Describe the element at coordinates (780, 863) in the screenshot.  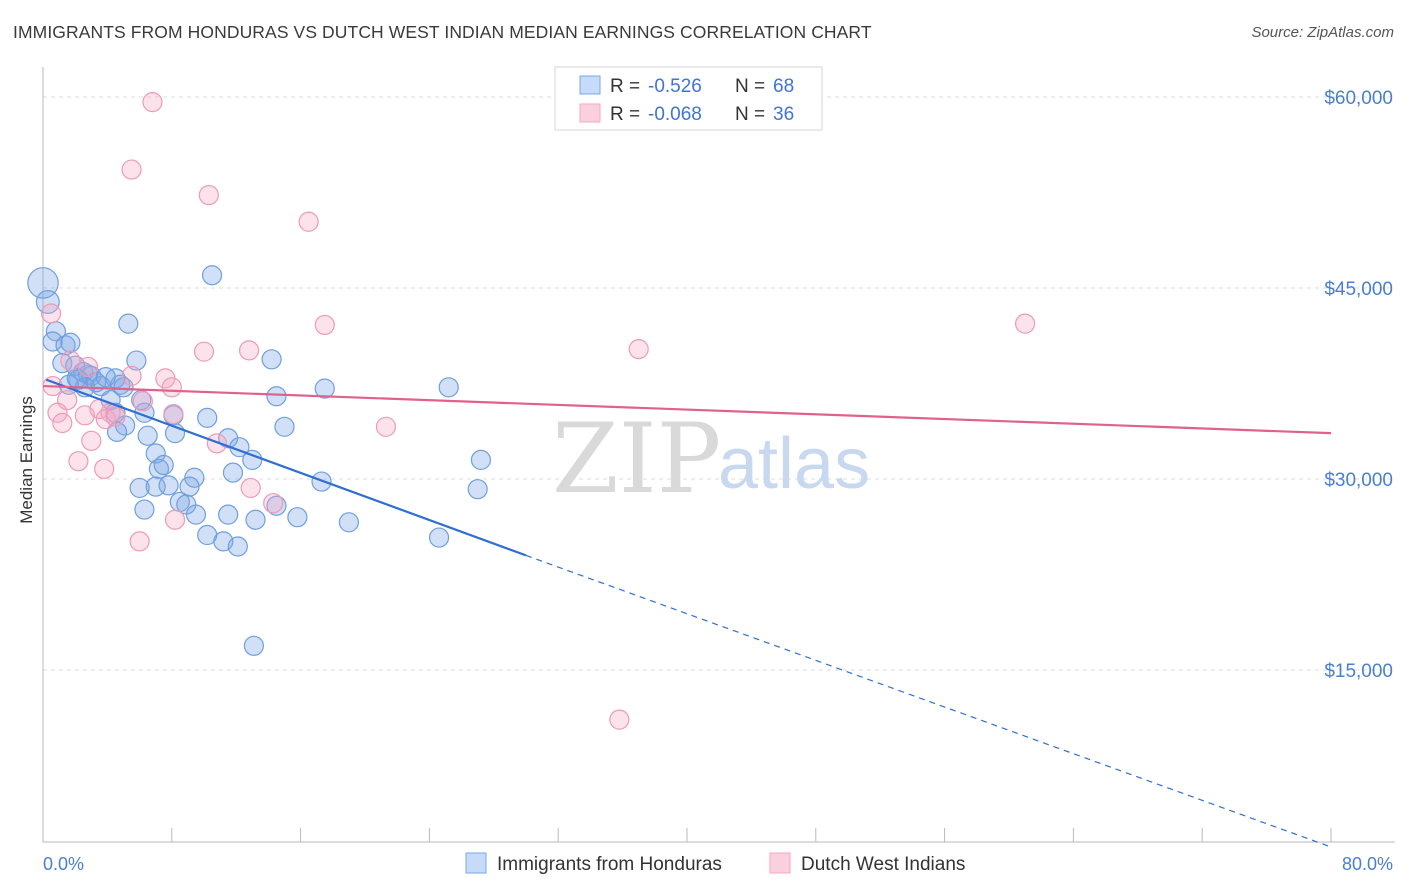
I see `bottom-legend-swatch-dutch-west-indians` at that location.